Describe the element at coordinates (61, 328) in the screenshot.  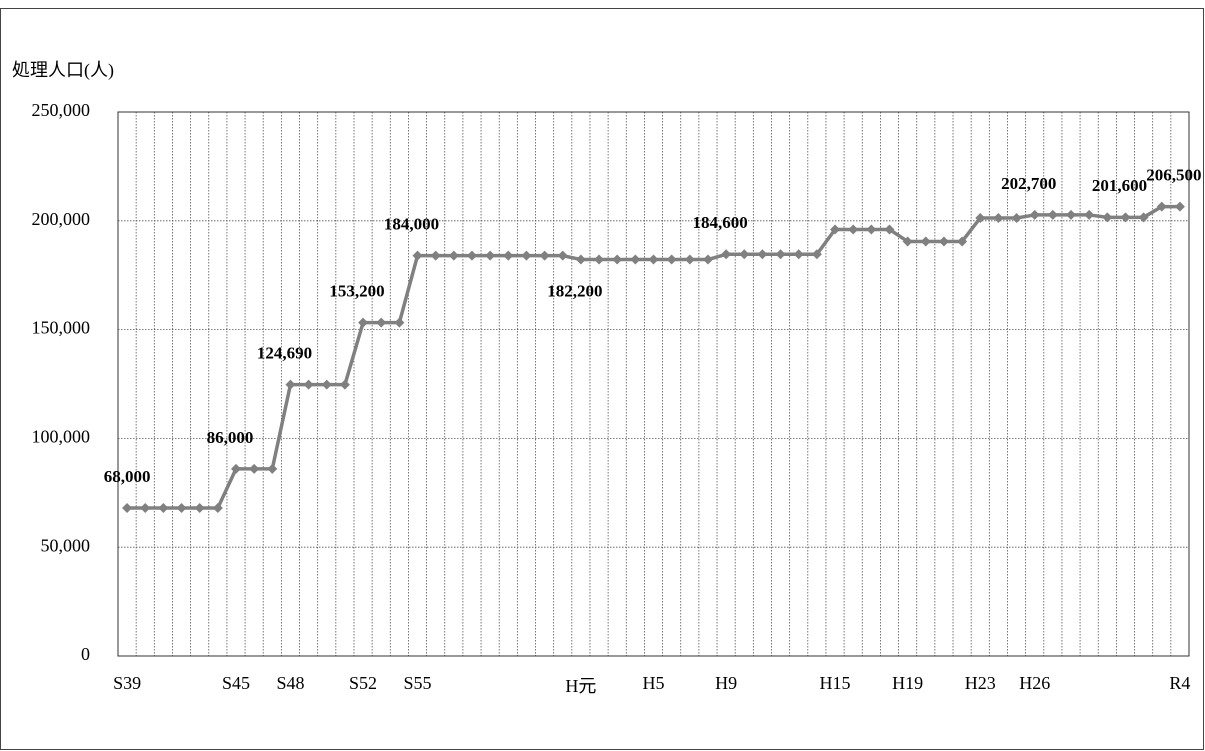
I see `y-tick-label: 150,000` at that location.